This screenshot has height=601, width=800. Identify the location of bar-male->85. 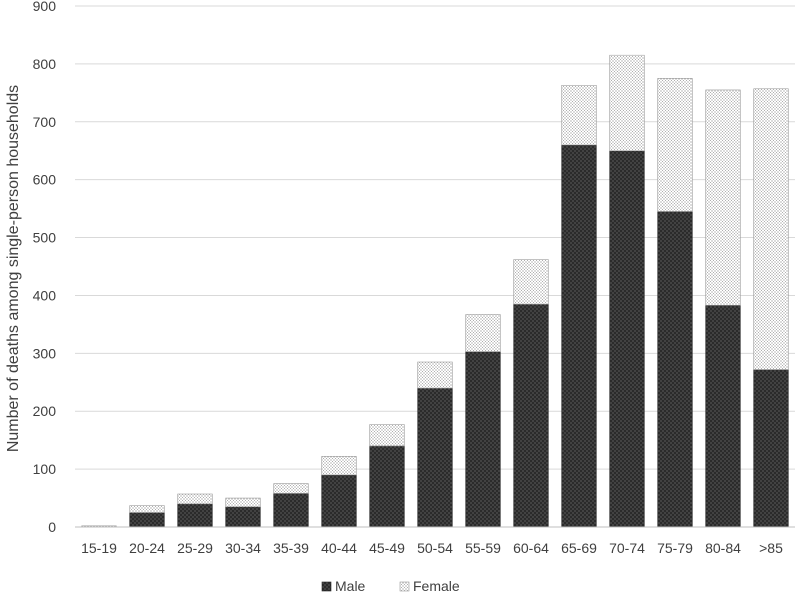
(771, 448).